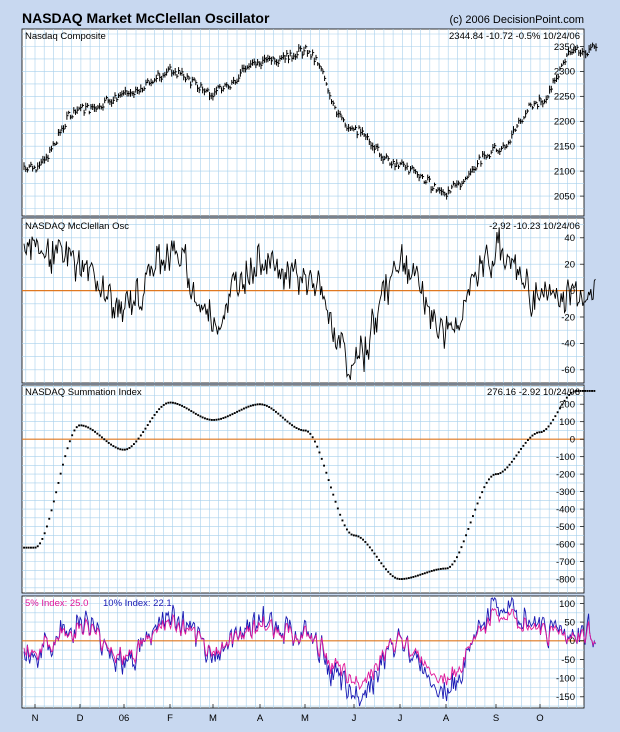  What do you see at coordinates (260, 718) in the screenshot?
I see `x-tick-label: A` at bounding box center [260, 718].